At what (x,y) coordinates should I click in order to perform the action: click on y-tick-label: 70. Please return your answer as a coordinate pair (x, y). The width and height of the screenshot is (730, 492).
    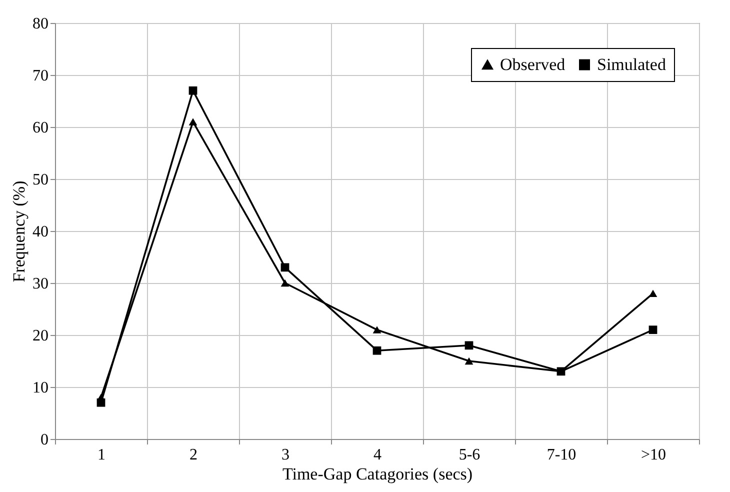
    Looking at the image, I should click on (40, 76).